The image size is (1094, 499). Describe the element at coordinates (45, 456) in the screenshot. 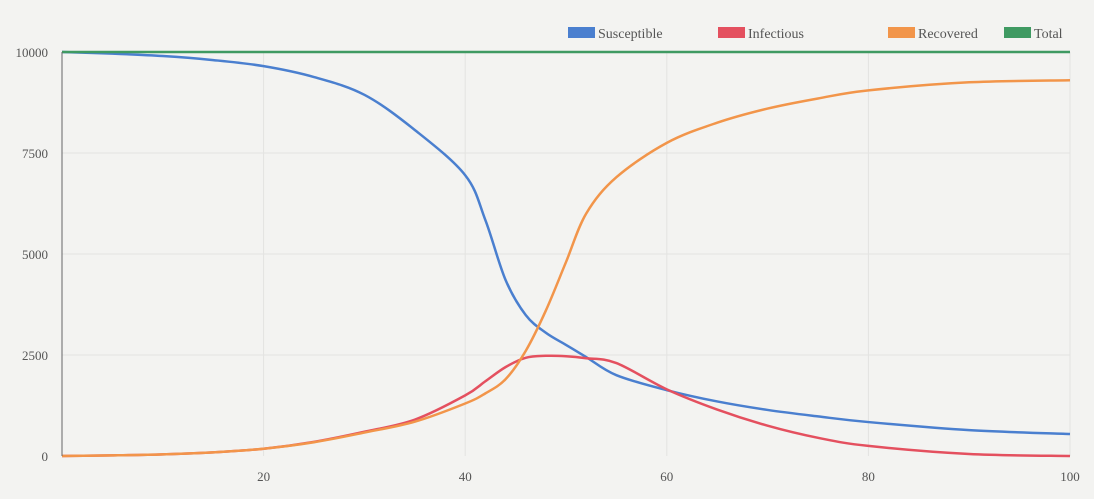

I see `y-tick-label: 0` at that location.